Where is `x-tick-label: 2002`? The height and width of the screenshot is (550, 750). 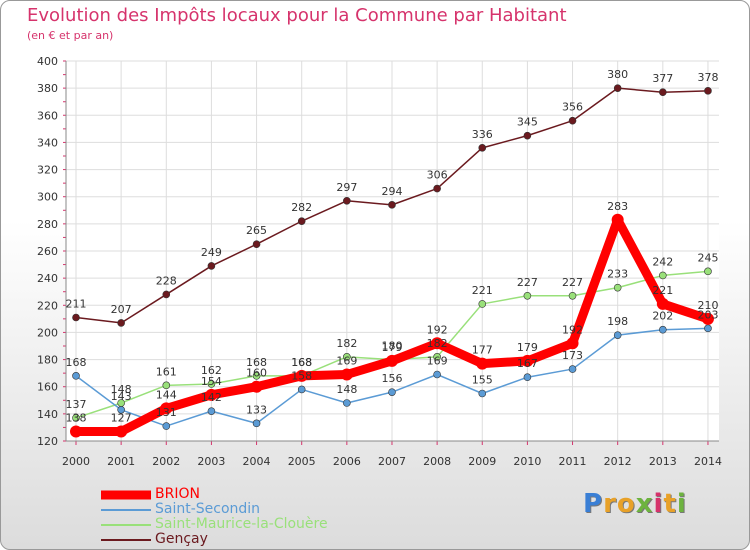 x-tick-label: 2002 is located at coordinates (166, 461).